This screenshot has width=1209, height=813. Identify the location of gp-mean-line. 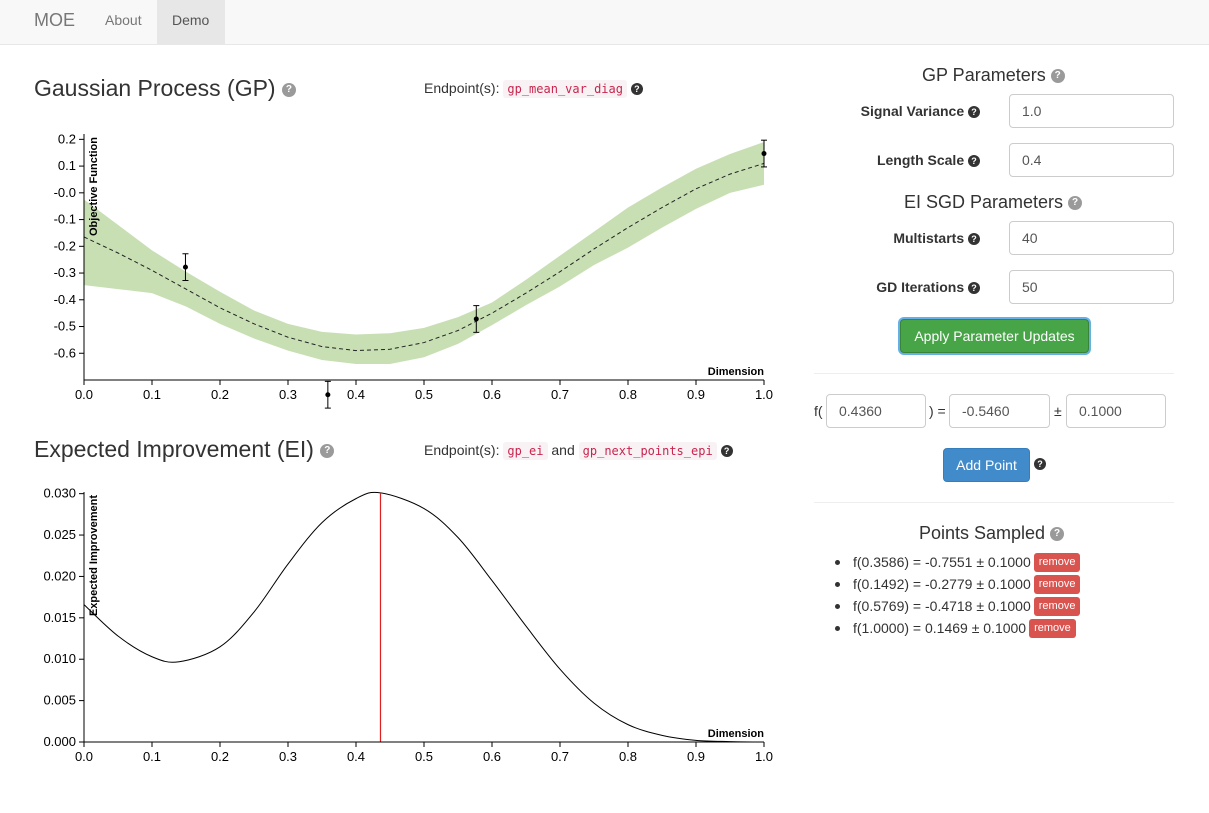
(424, 257).